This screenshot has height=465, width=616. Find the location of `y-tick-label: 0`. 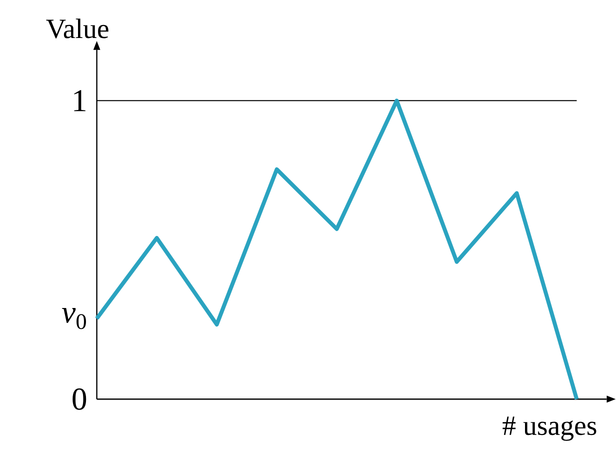

y-tick-label: 0 is located at coordinates (79, 399).